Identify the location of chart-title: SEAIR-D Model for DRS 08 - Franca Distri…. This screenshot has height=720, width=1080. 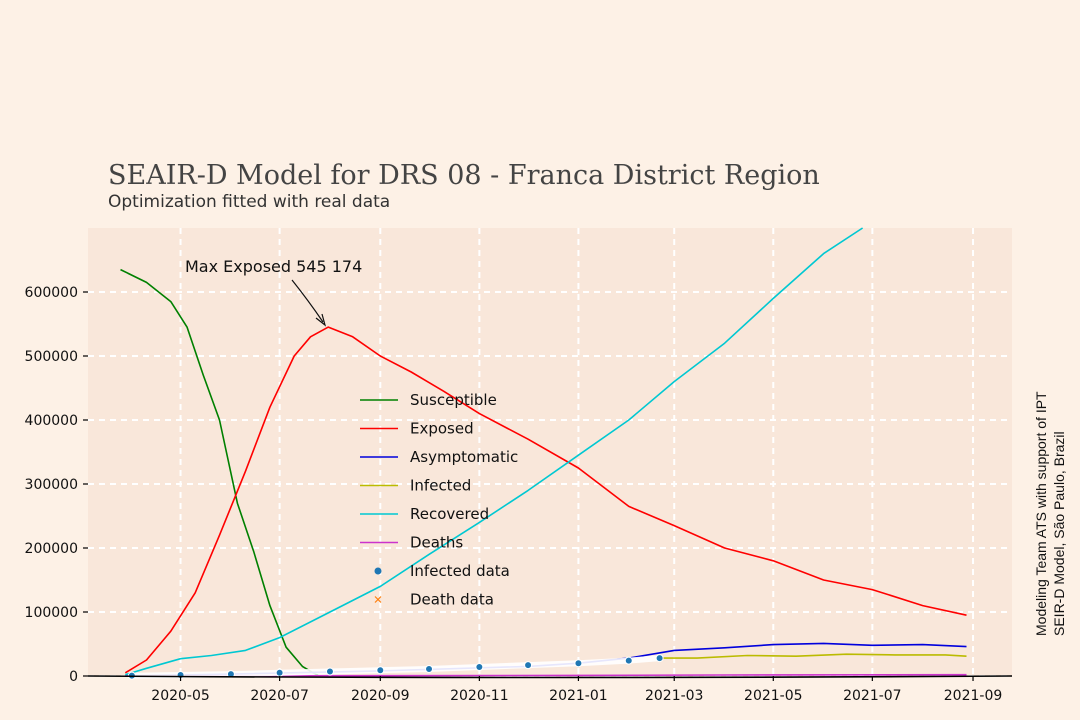
(464, 175).